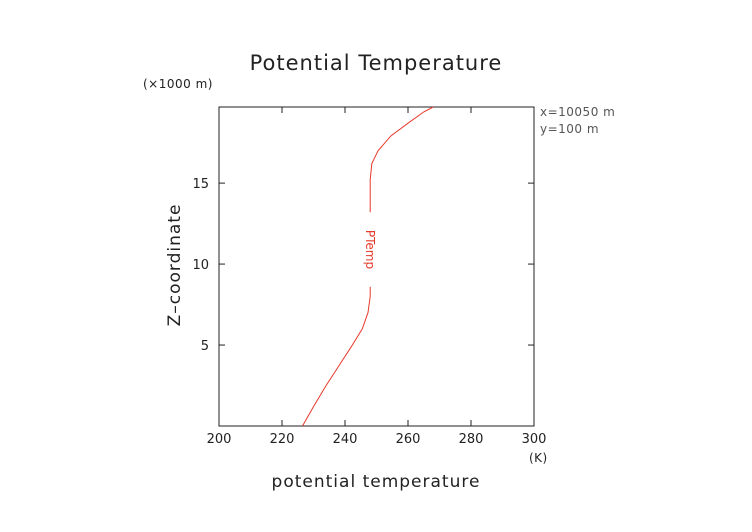 This screenshot has height=532, width=752. Describe the element at coordinates (370, 249) in the screenshot. I see `series-label: PTemp` at that location.